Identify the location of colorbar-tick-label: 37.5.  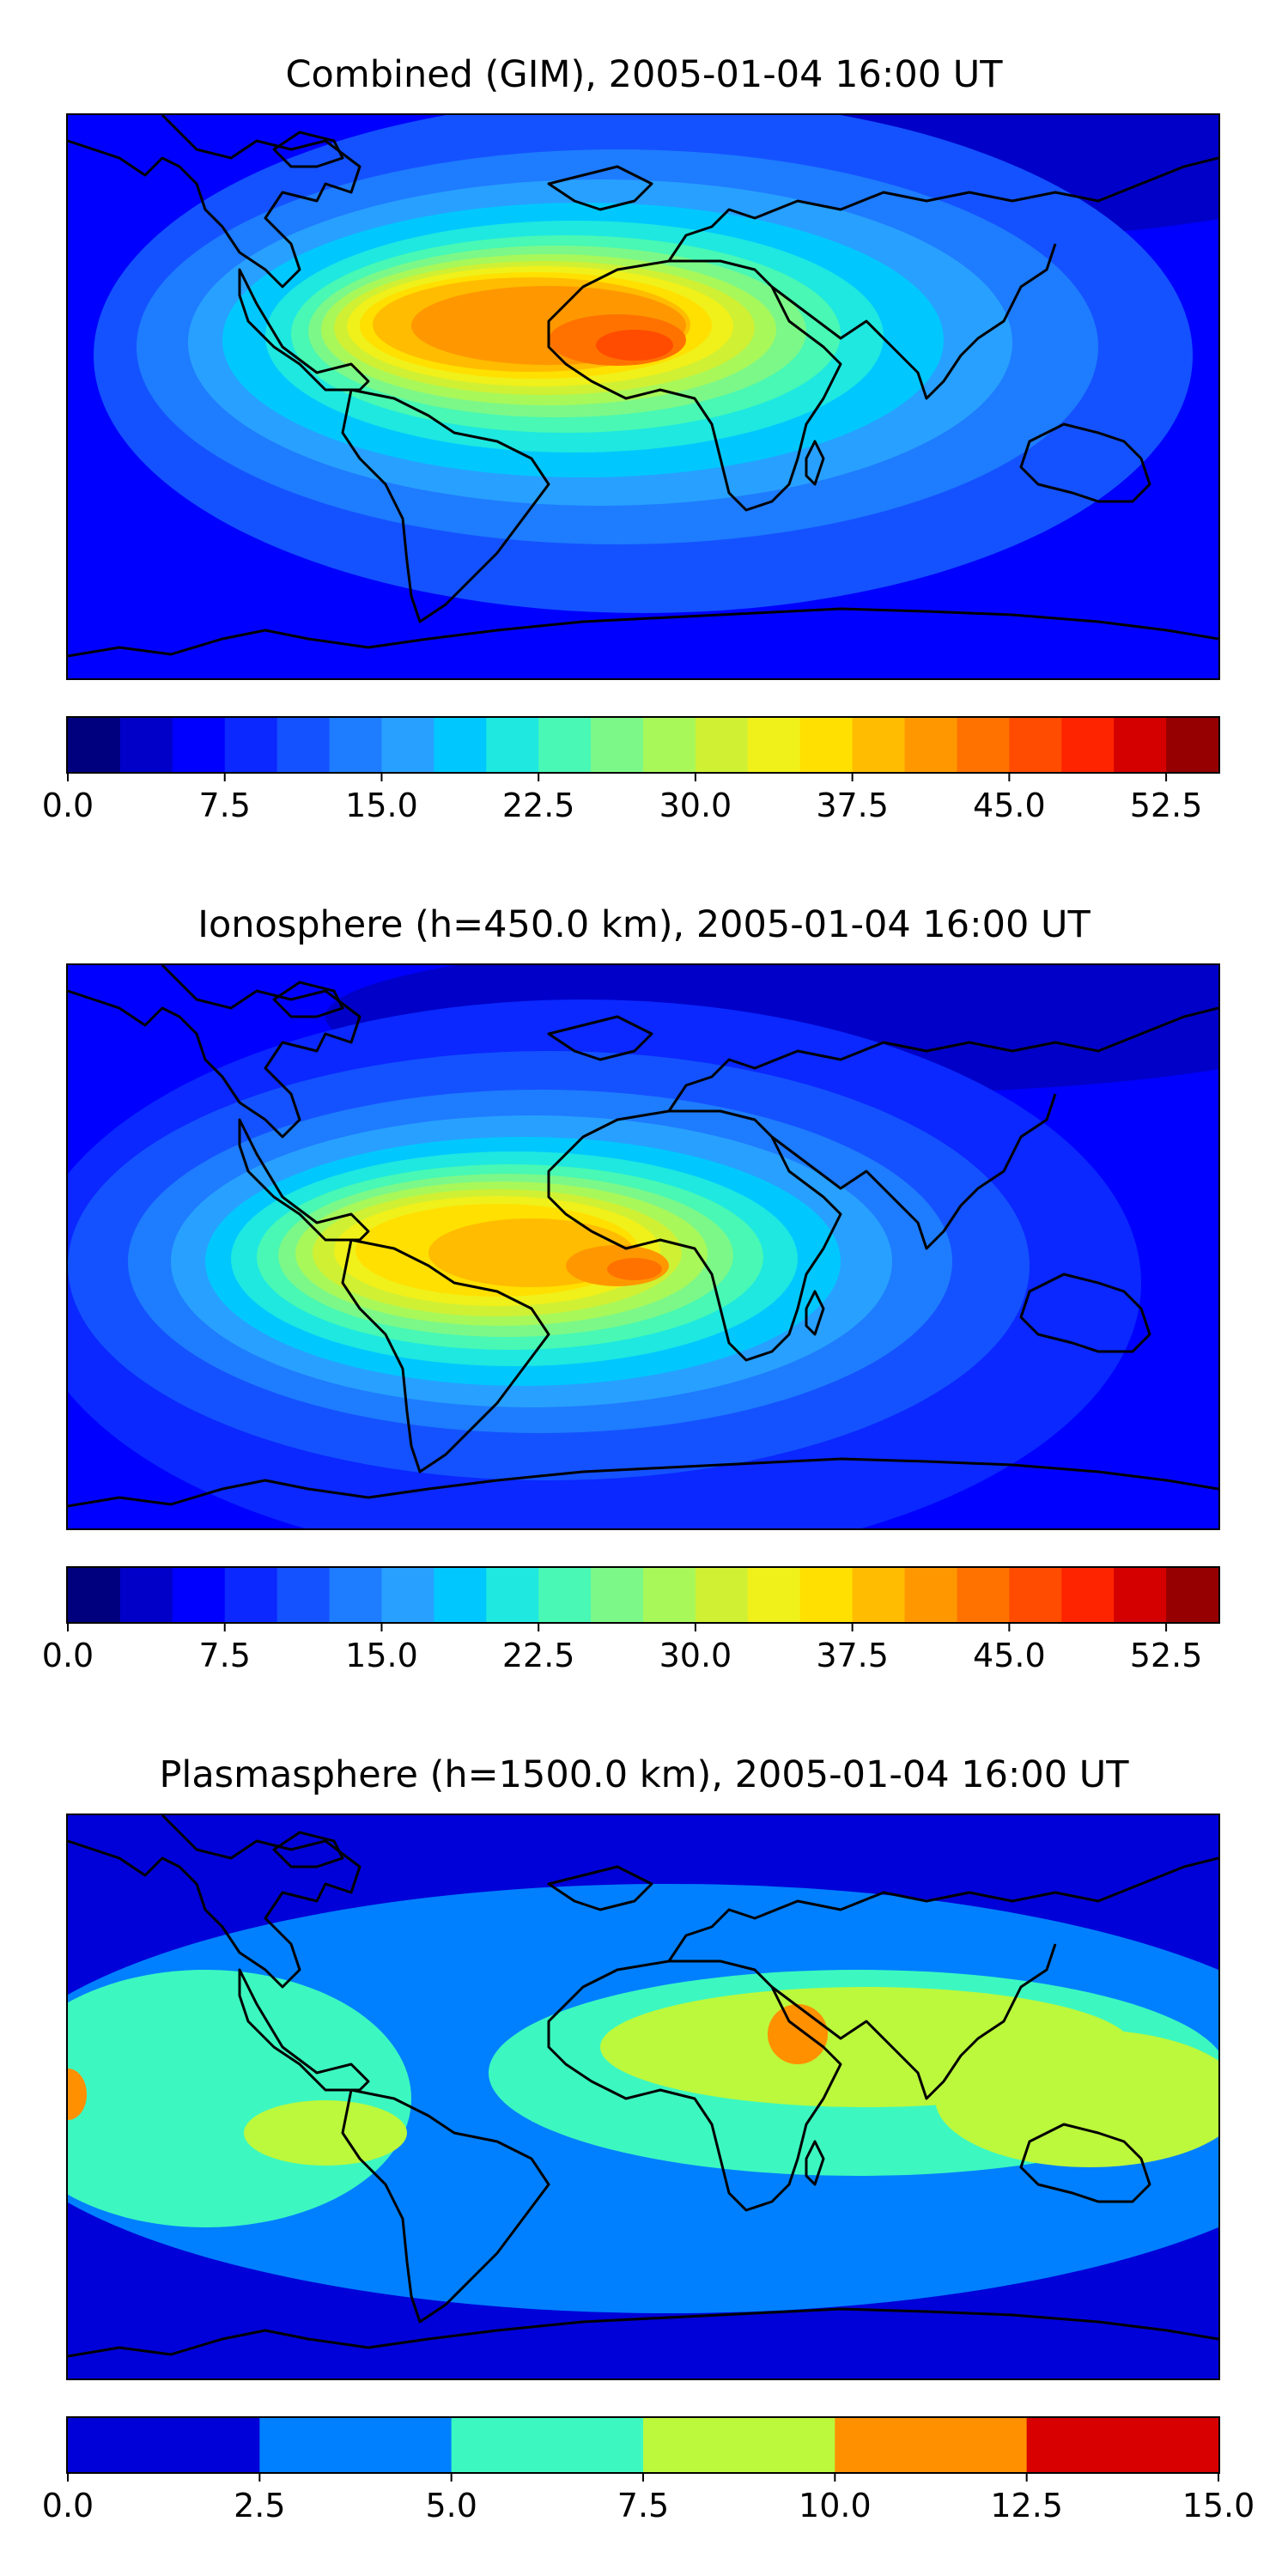
(852, 1656).